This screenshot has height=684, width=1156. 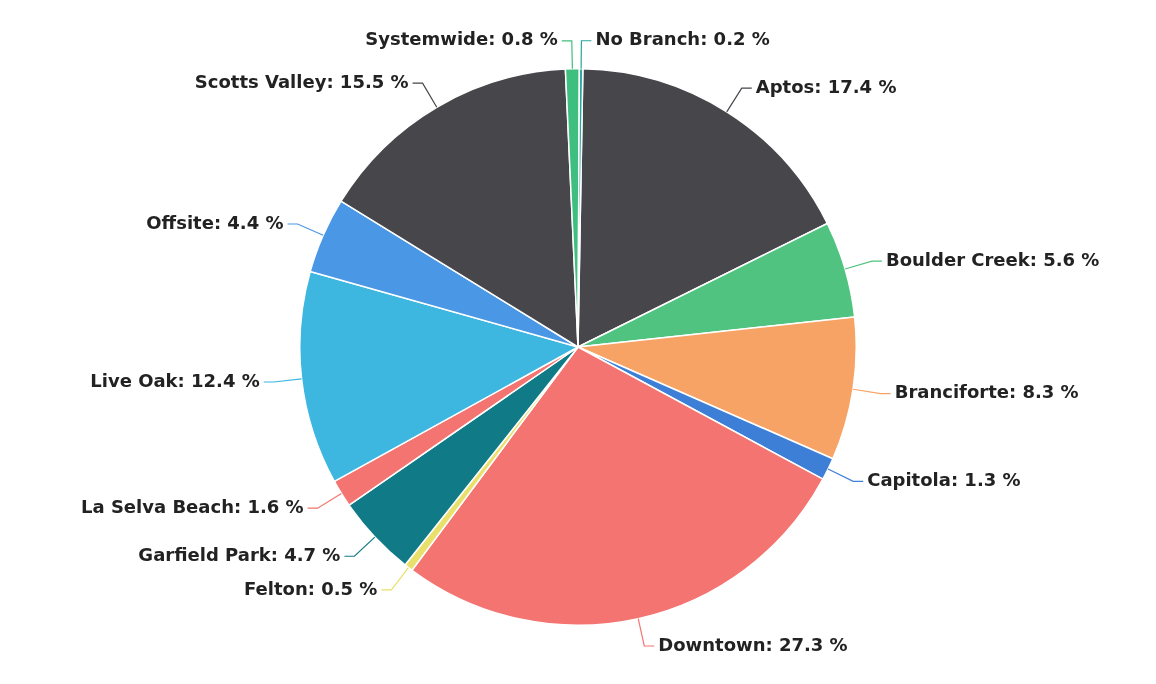 I want to click on slice-label: Capitola: 1.3 %, so click(x=944, y=480).